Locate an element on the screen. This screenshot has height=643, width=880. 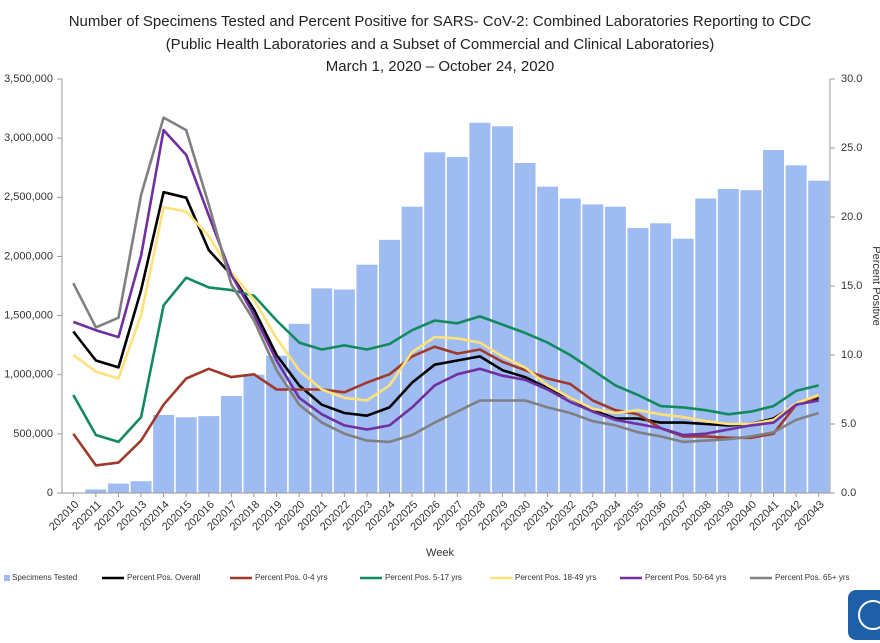
y2-tick-label: 10.0 is located at coordinates (851, 355).